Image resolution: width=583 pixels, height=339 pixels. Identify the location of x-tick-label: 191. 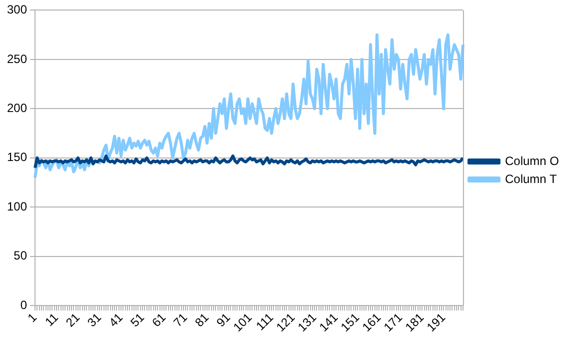
(436, 322).